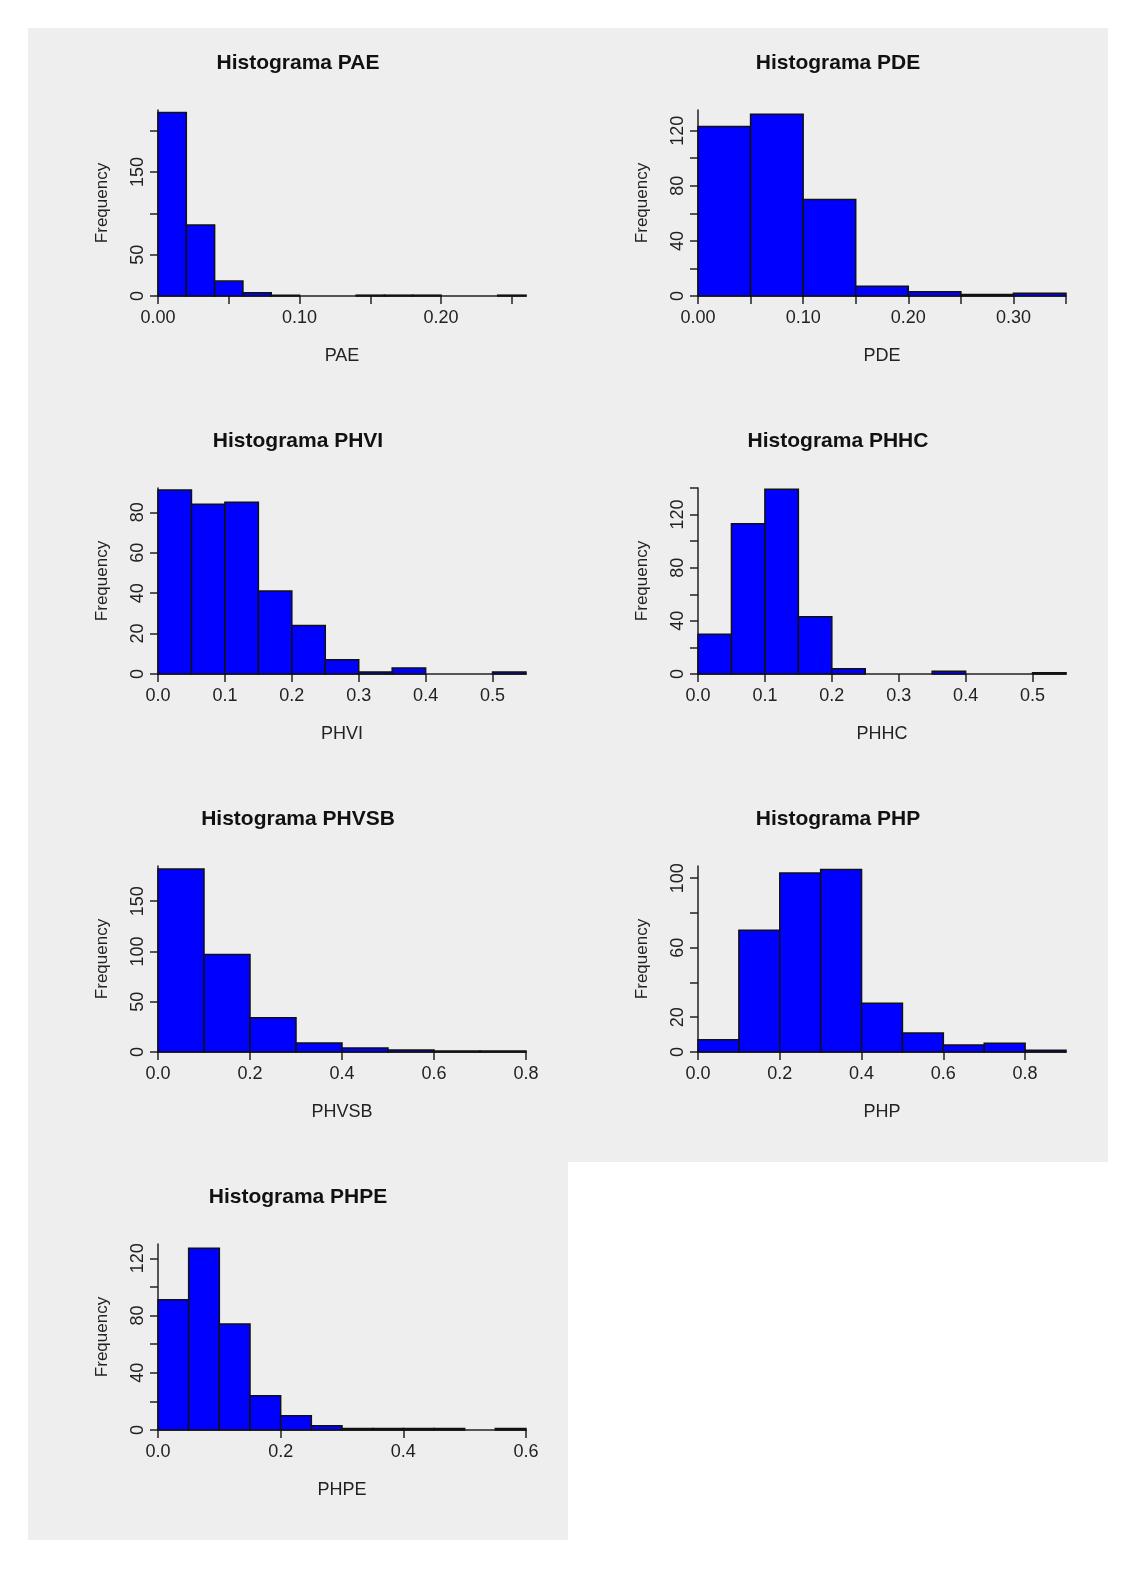  Describe the element at coordinates (342, 355) in the screenshot. I see `x-axis-title: PAE` at that location.